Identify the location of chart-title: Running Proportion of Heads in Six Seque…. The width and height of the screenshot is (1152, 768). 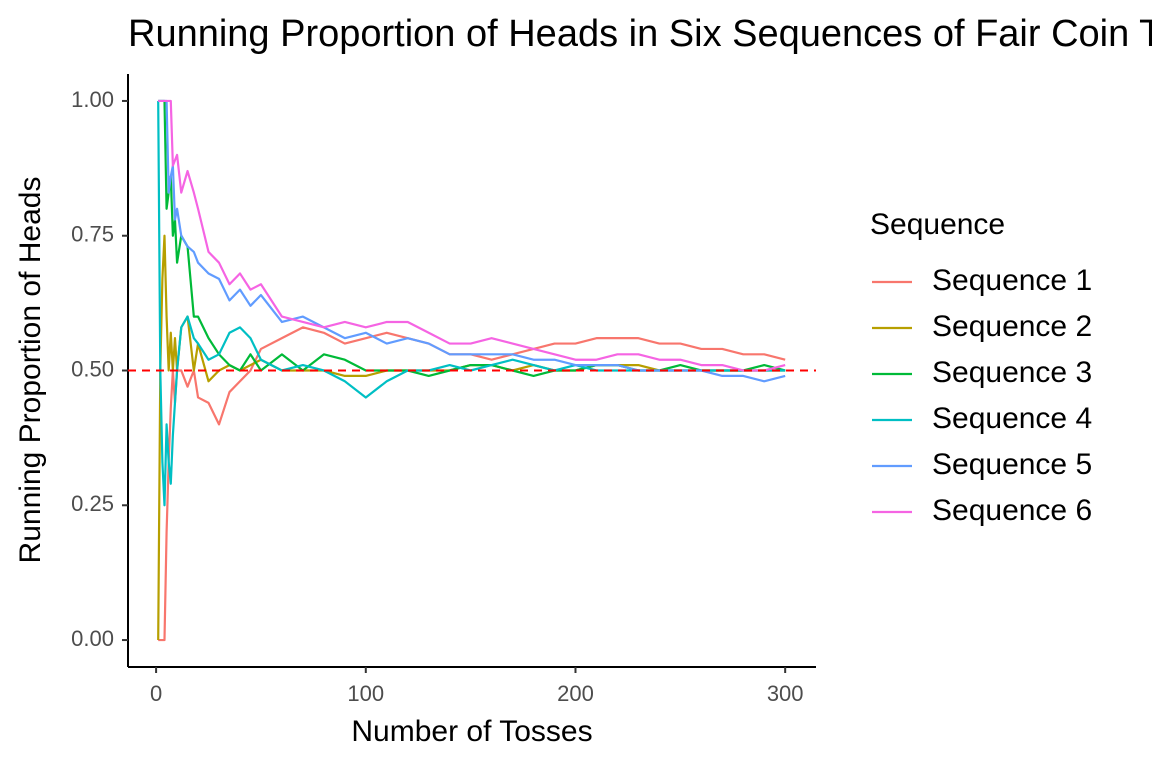
(640, 34).